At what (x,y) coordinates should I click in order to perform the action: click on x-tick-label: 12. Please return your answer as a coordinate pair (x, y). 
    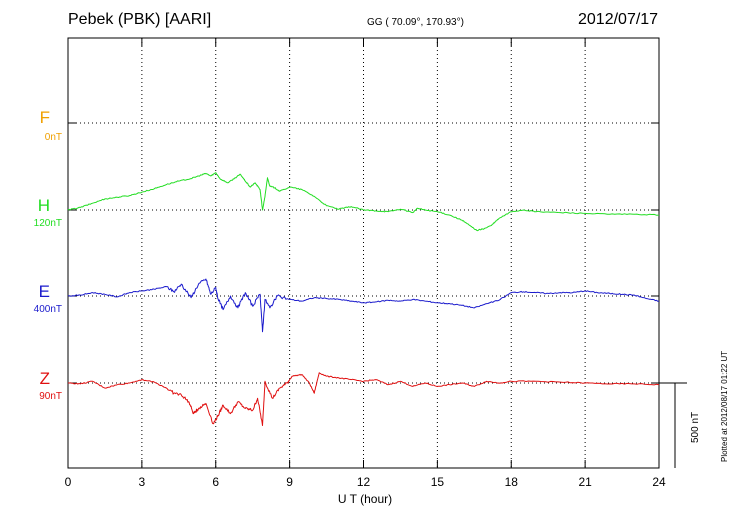
    Looking at the image, I should click on (364, 482).